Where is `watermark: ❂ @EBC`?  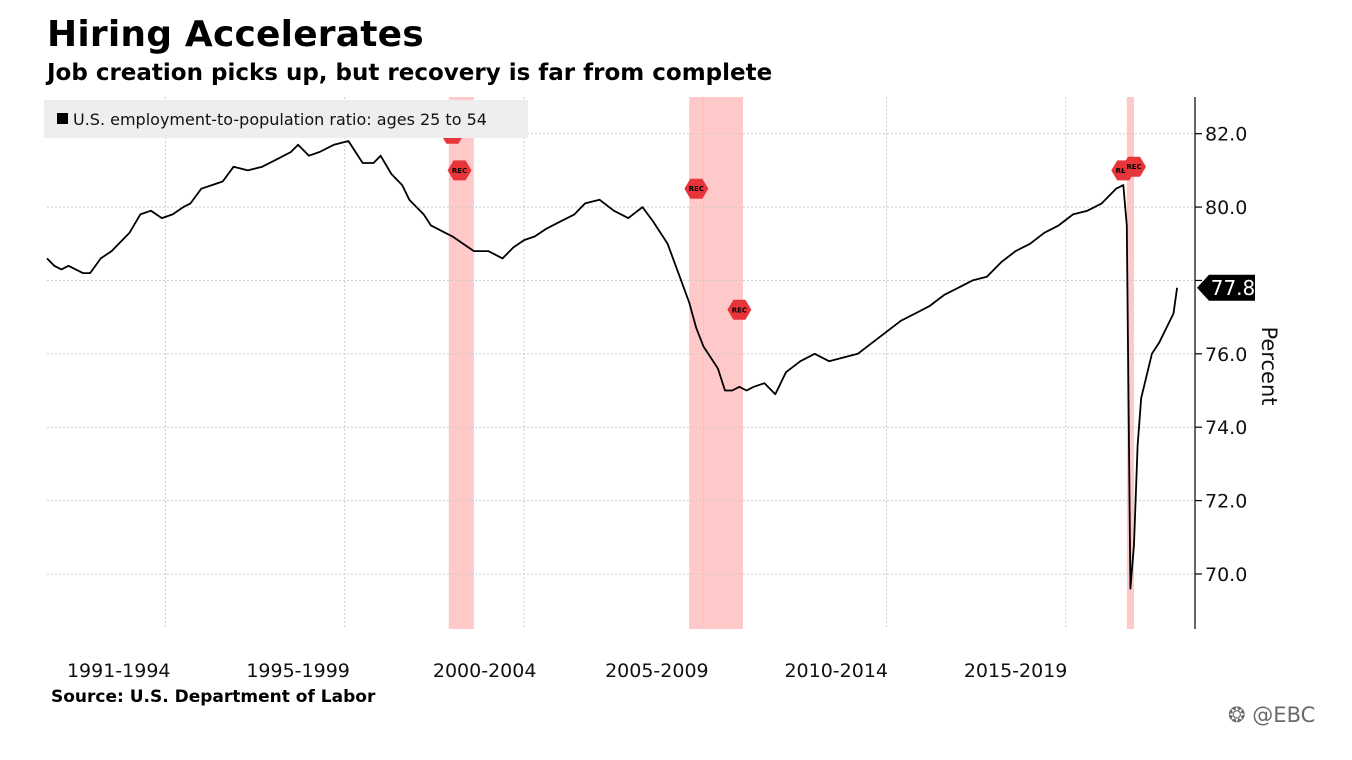 watermark: ❂ @EBC is located at coordinates (1271, 715).